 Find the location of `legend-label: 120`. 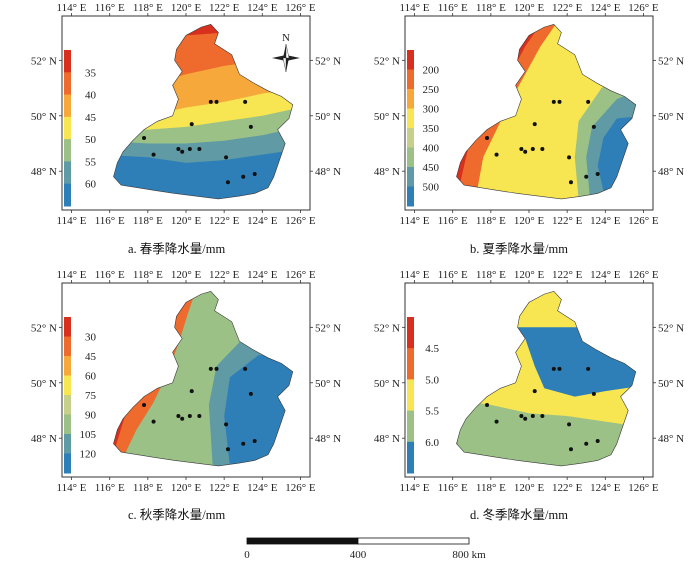

legend-label: 120 is located at coordinates (88, 455).